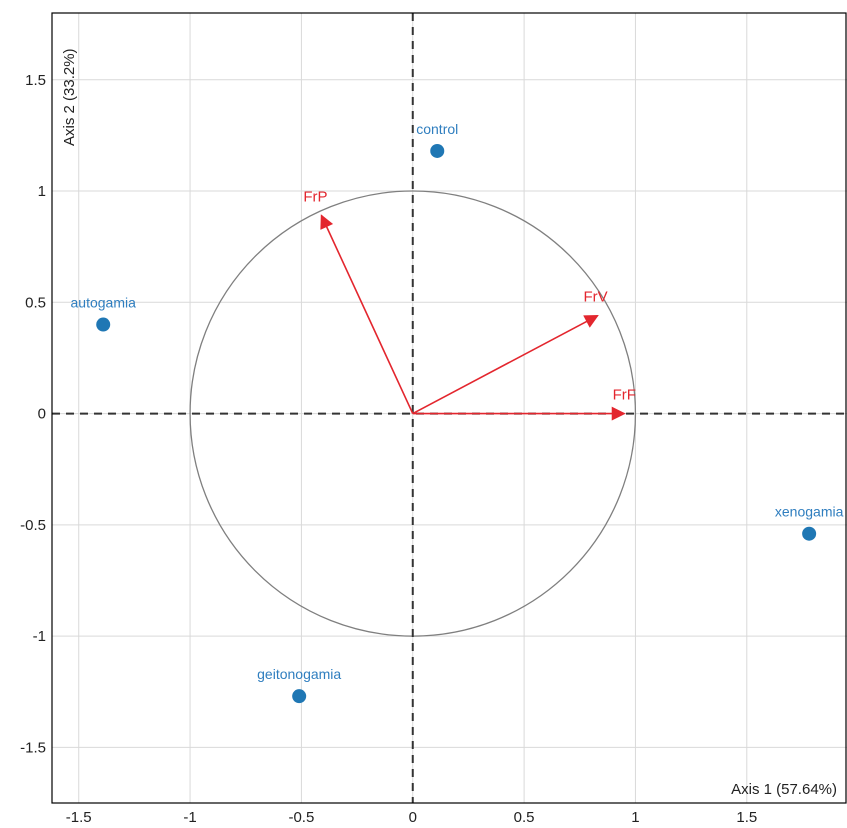 The image size is (847, 828). What do you see at coordinates (69, 97) in the screenshot?
I see `y-axis-title: Axis 2 (33.2%)` at bounding box center [69, 97].